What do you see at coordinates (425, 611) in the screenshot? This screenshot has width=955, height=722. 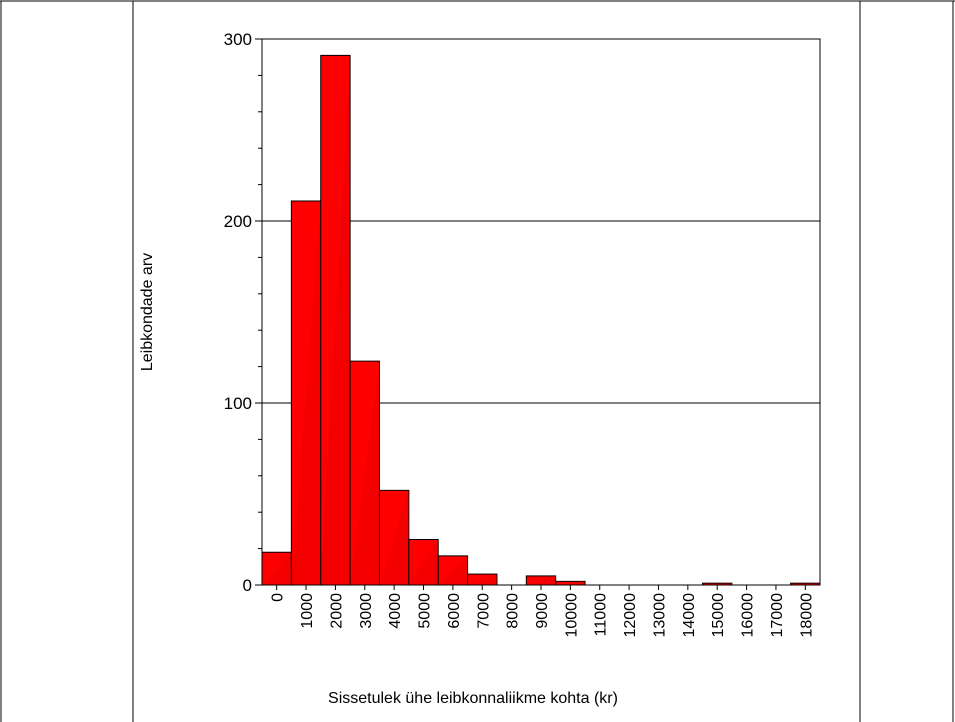 I see `x-tick-label-5000: 5000` at bounding box center [425, 611].